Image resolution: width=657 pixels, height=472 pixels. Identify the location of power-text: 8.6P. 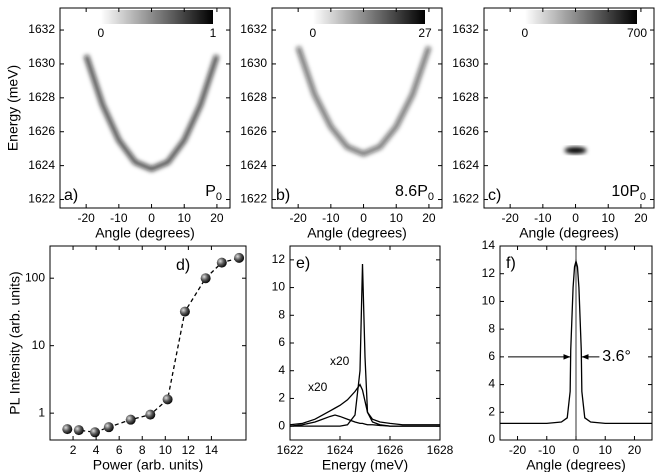
(411, 191).